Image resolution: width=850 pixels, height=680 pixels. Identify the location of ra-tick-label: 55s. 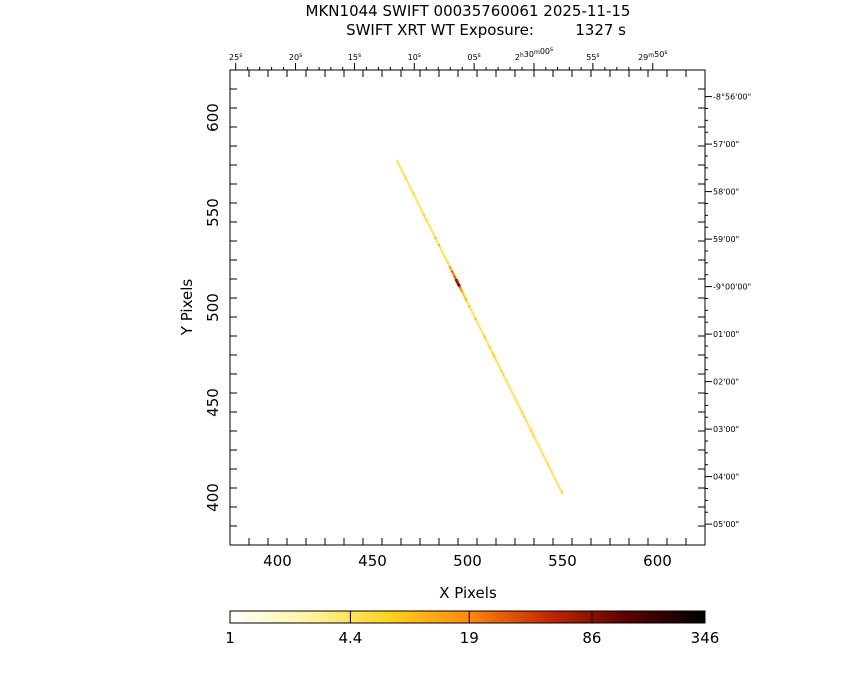
(592, 57).